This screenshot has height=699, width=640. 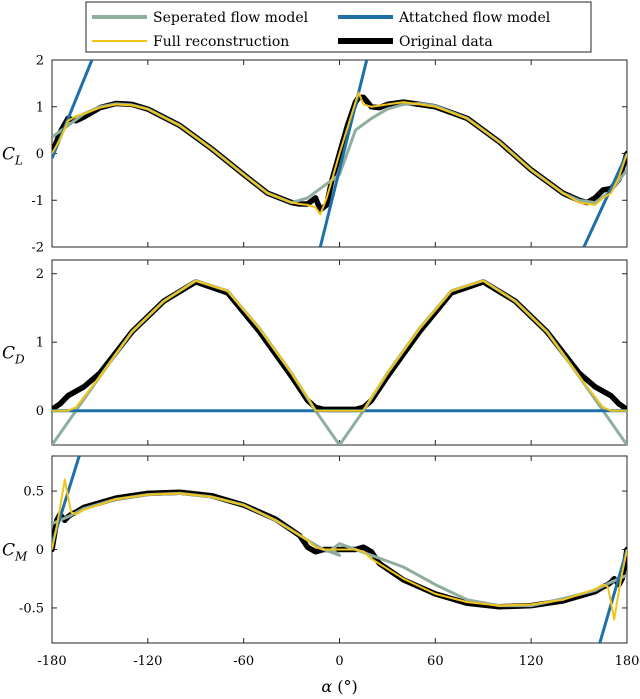 What do you see at coordinates (474, 18) in the screenshot?
I see `legend-label: Attatched flow model` at bounding box center [474, 18].